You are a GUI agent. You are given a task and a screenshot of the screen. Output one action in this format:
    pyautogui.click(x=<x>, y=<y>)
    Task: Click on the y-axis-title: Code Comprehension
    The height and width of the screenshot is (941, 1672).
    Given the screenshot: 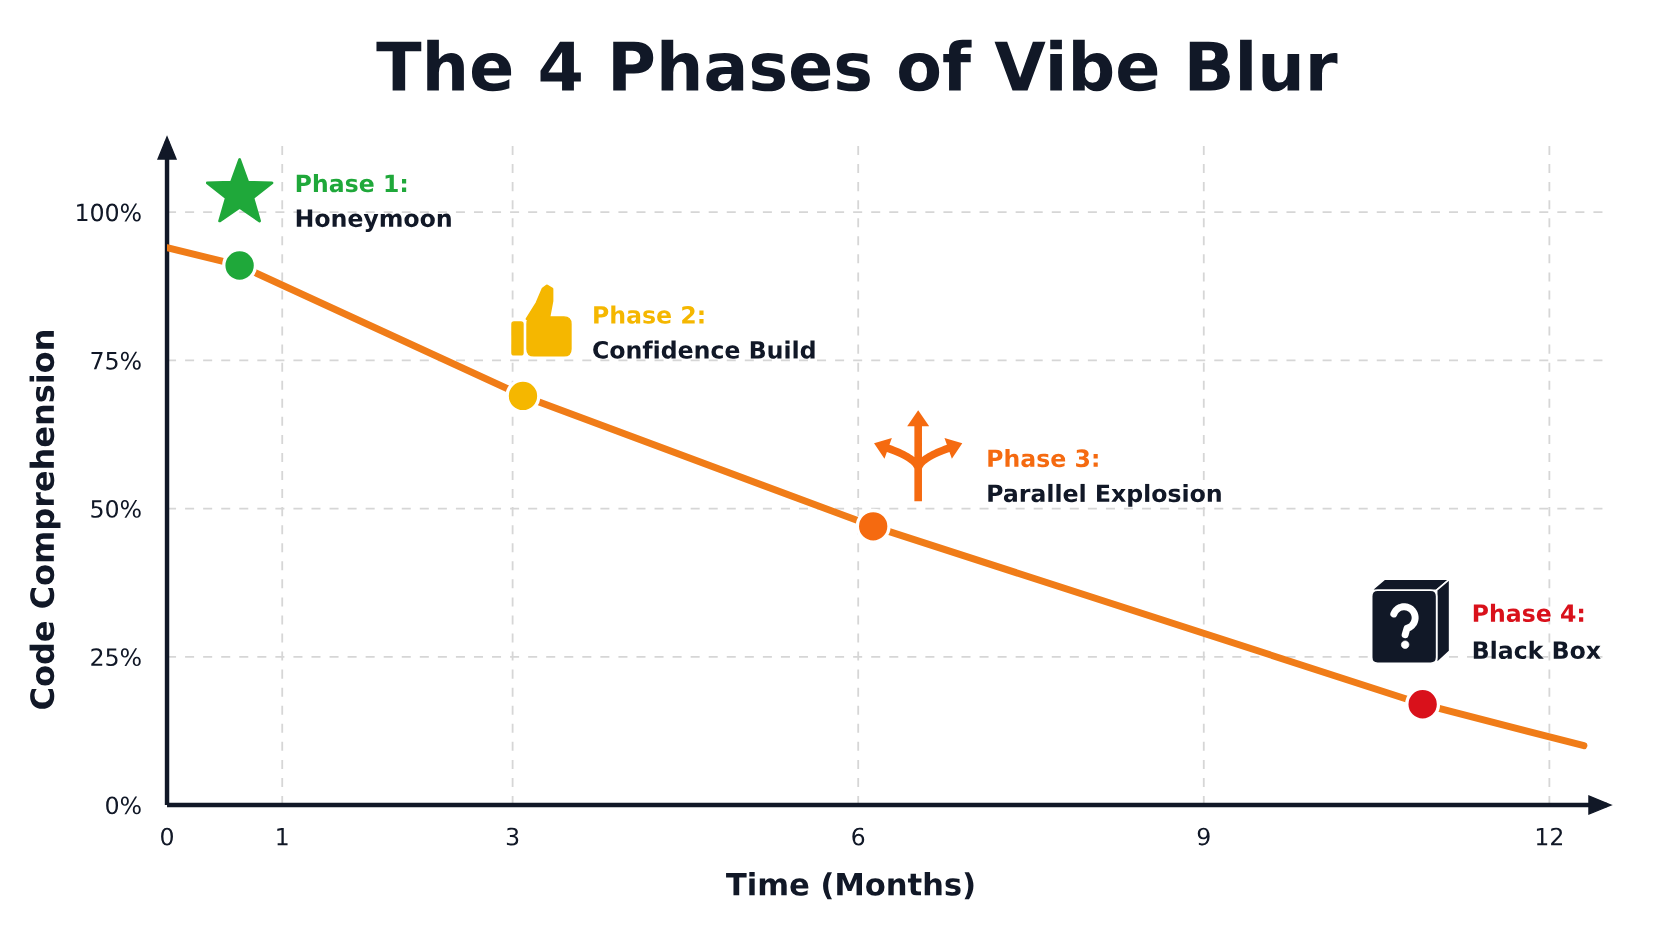 What is the action you would take?
    pyautogui.click(x=45, y=520)
    